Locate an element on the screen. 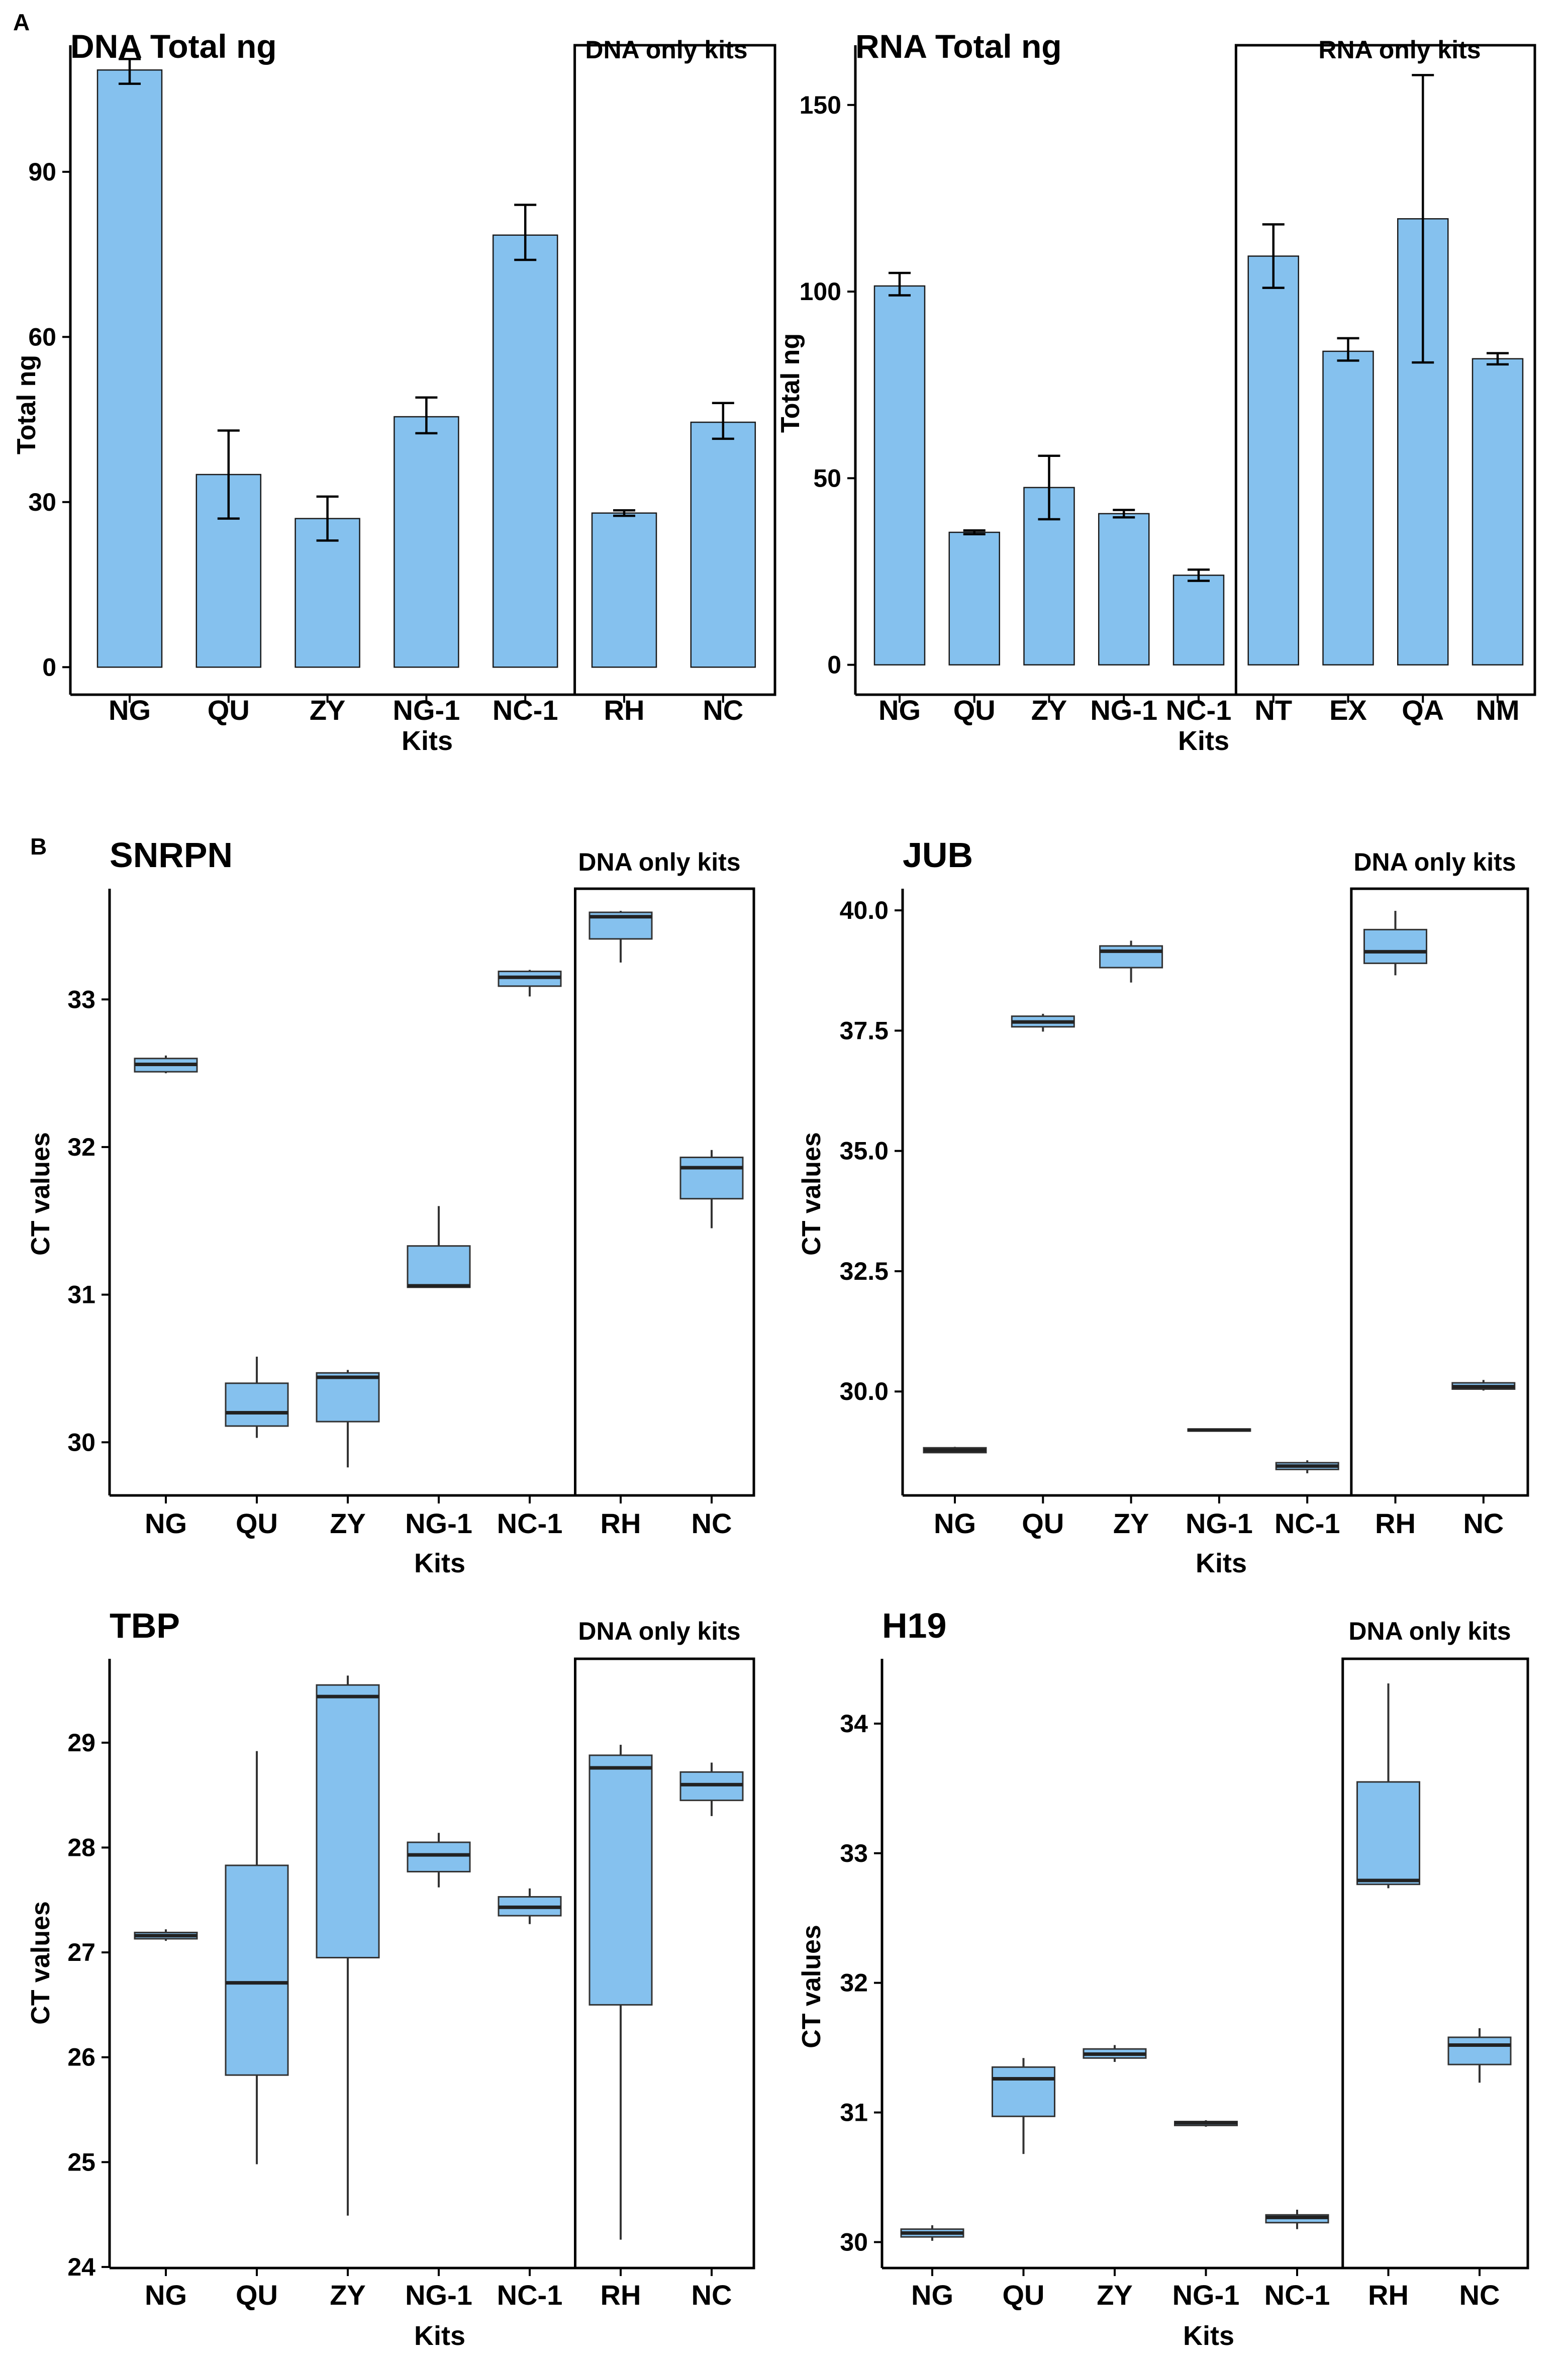  snrpn-highlight-box is located at coordinates (664, 1192).